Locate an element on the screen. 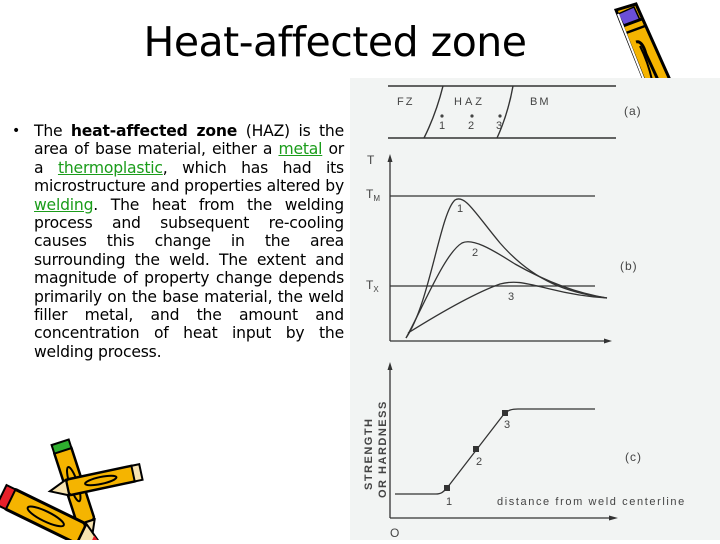 This screenshot has height=544, width=720. point-1-label: 1 is located at coordinates (449, 502).